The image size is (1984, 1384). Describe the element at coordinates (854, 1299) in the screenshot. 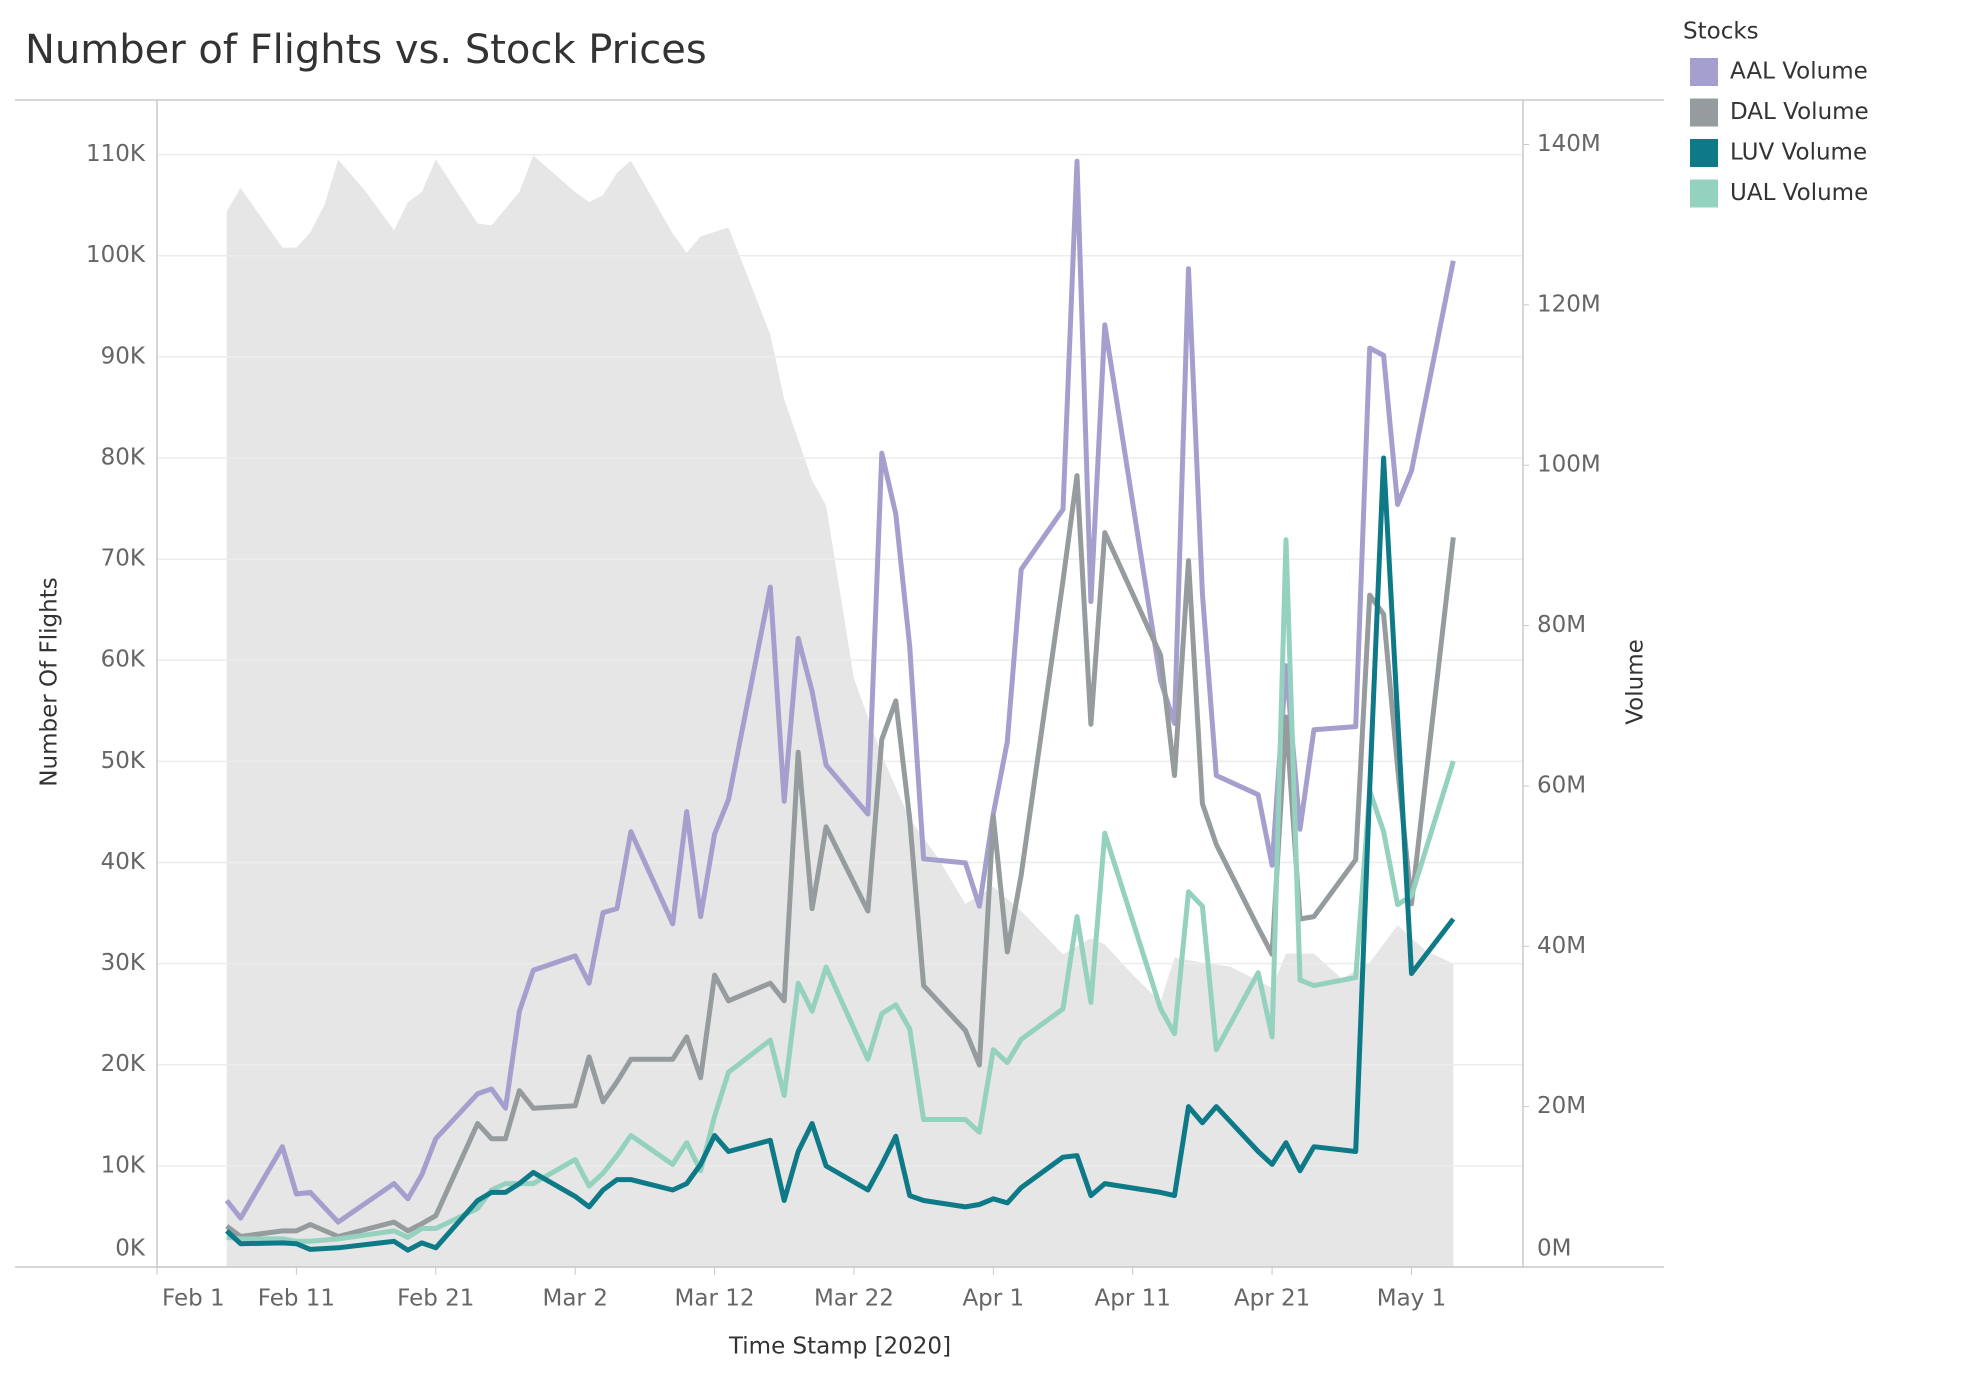

I see `x-tick-label: Mar 22` at that location.